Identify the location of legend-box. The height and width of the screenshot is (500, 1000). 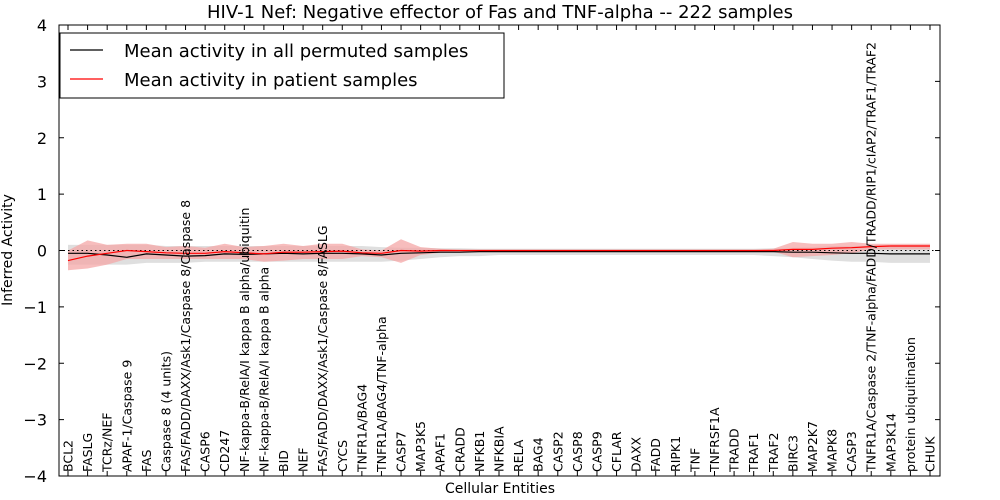
(282, 65).